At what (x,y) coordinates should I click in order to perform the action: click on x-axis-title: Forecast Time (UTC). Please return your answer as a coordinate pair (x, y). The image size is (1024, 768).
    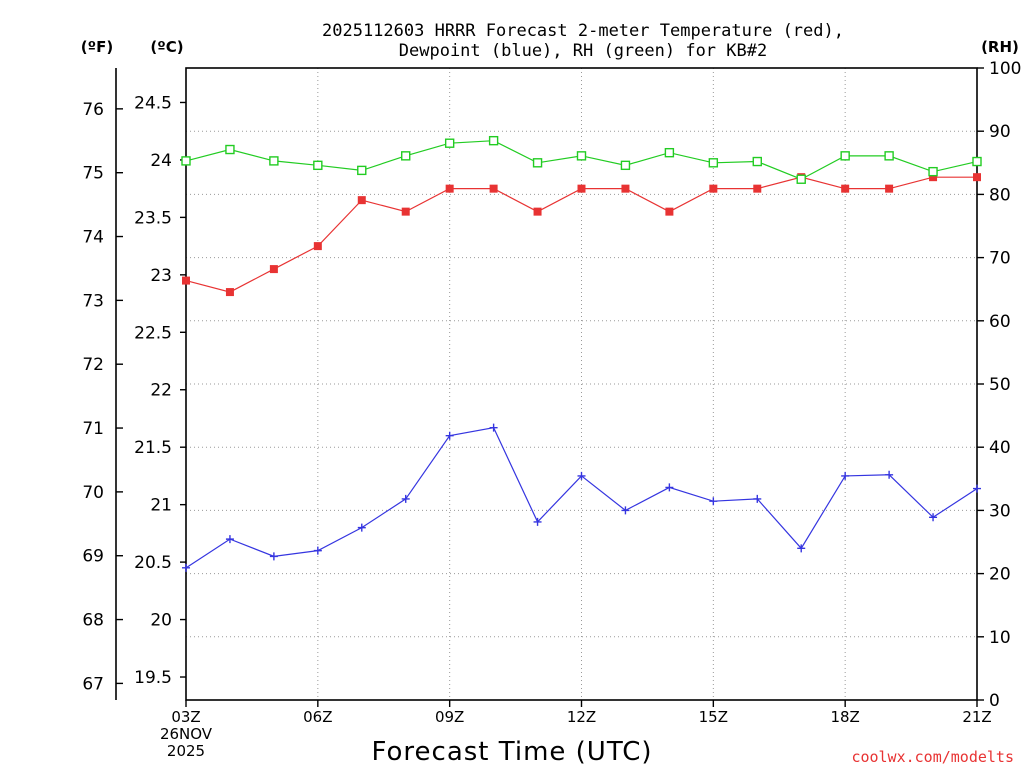
    Looking at the image, I should click on (511, 752).